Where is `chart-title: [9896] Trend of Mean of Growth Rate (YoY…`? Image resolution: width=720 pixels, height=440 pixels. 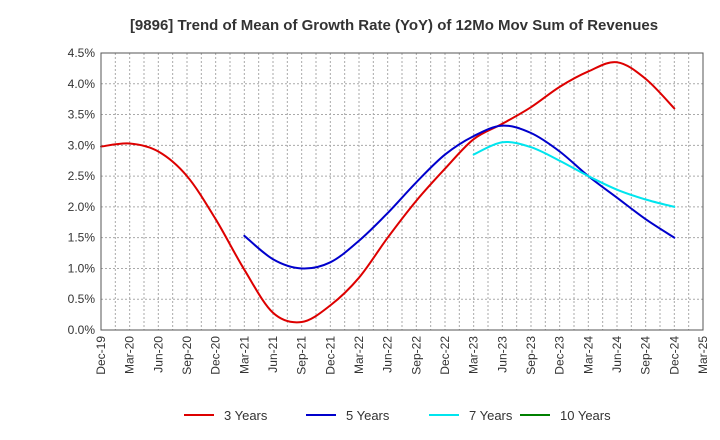
chart-title: [9896] Trend of Mean of Growth Rate (YoY… is located at coordinates (394, 25).